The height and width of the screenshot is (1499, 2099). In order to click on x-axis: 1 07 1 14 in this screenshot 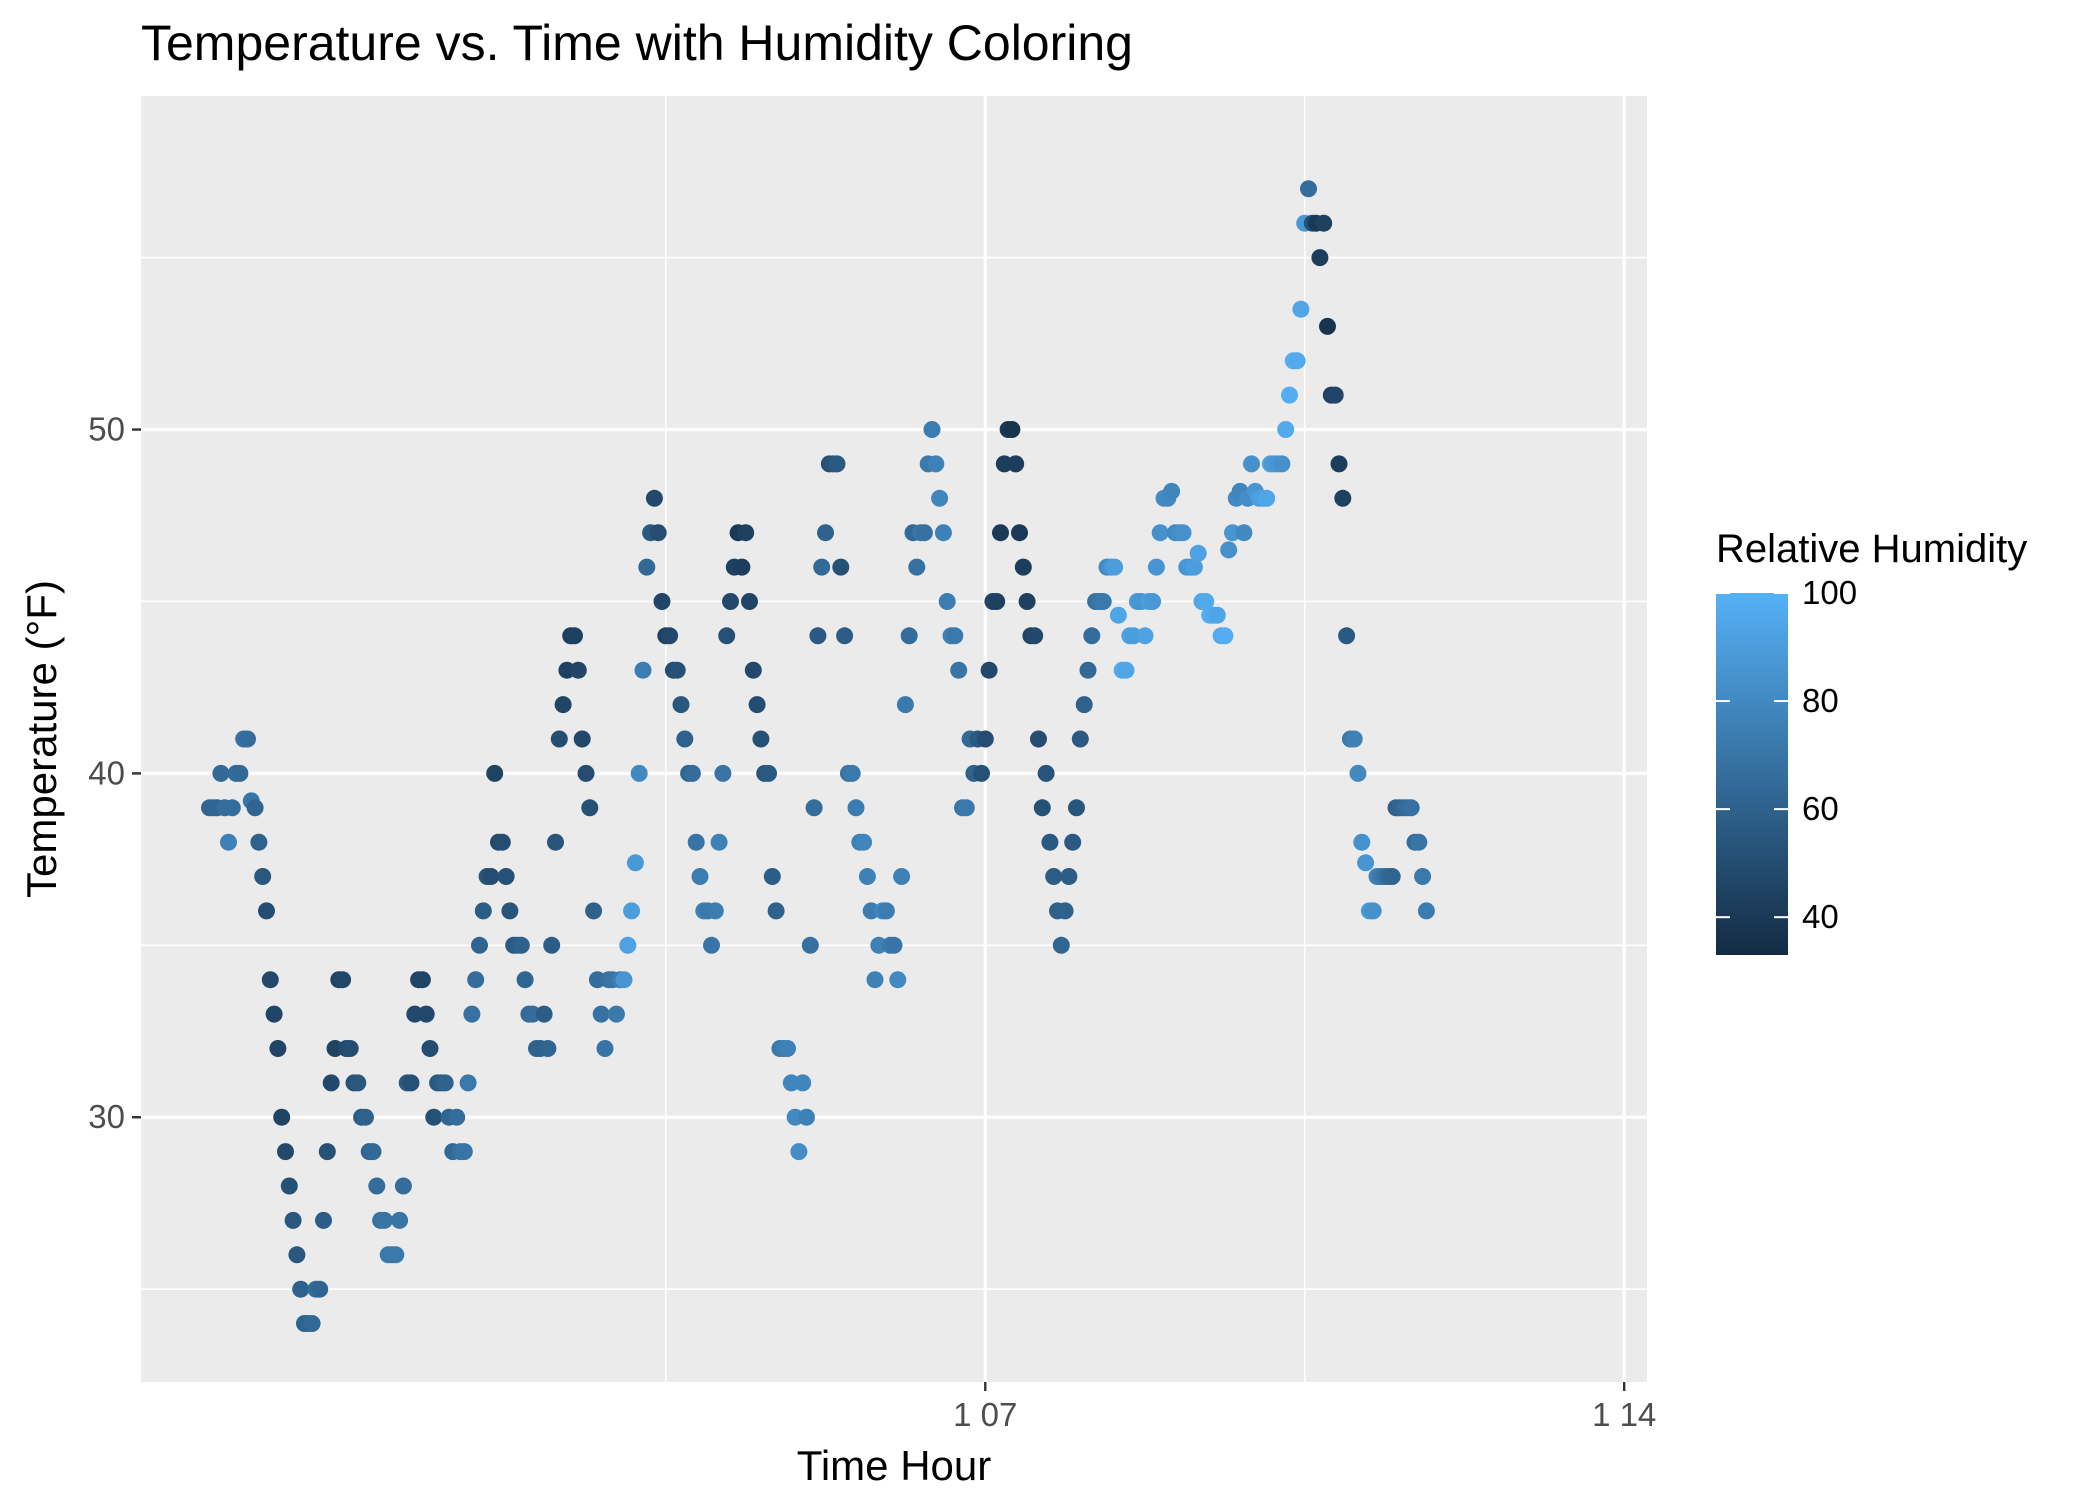, I will do `click(1304, 1407)`.